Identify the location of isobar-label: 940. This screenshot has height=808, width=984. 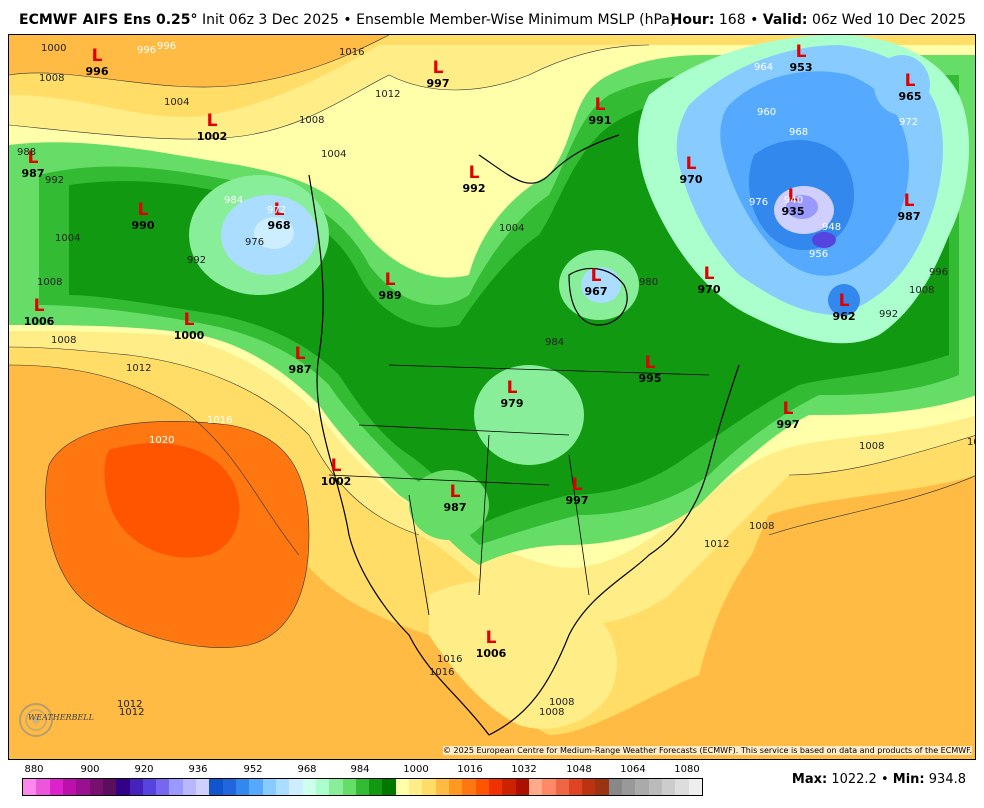
(793, 200).